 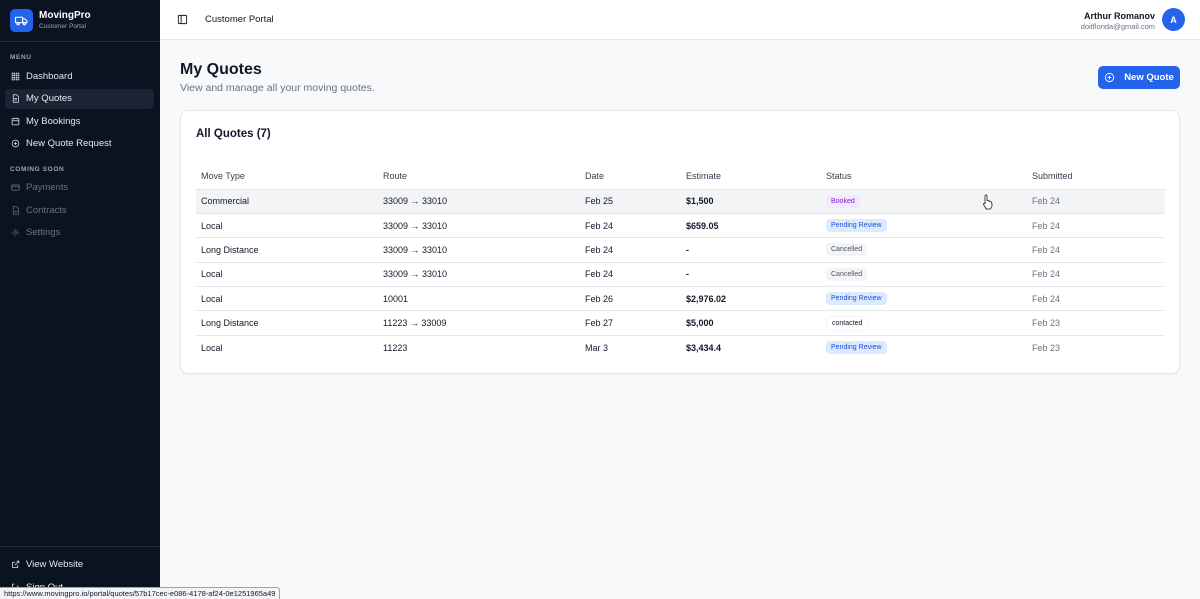 I want to click on sidebar-item-payments: Payments, so click(x=79, y=188).